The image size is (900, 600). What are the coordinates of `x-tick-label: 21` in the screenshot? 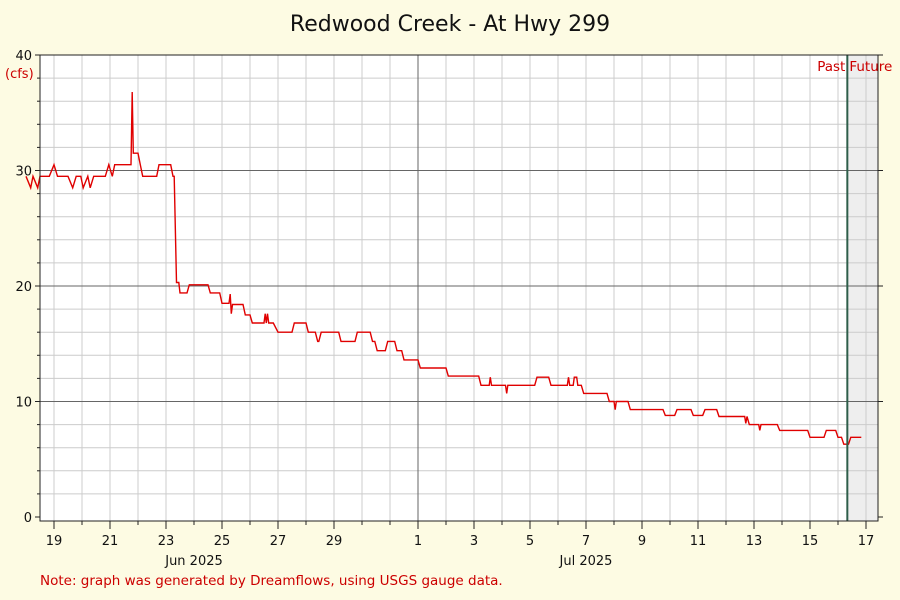 It's located at (110, 541).